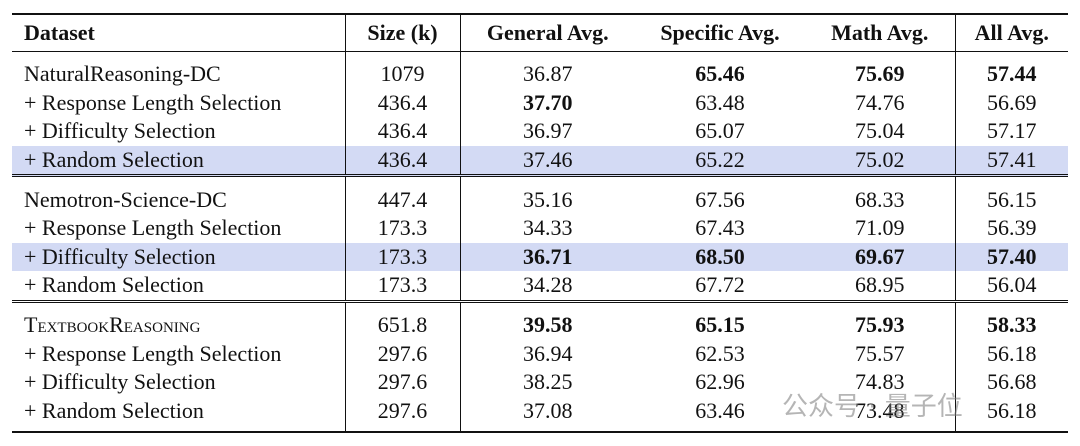 Image resolution: width=1080 pixels, height=446 pixels. I want to click on cell-value: 73.48, so click(880, 414).